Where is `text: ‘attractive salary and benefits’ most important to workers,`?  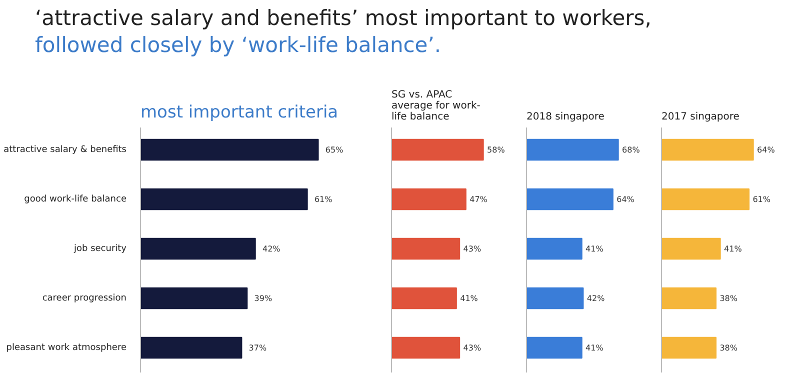
text: ‘attractive salary and benefits’ most important to workers, is located at coordinates (343, 18).